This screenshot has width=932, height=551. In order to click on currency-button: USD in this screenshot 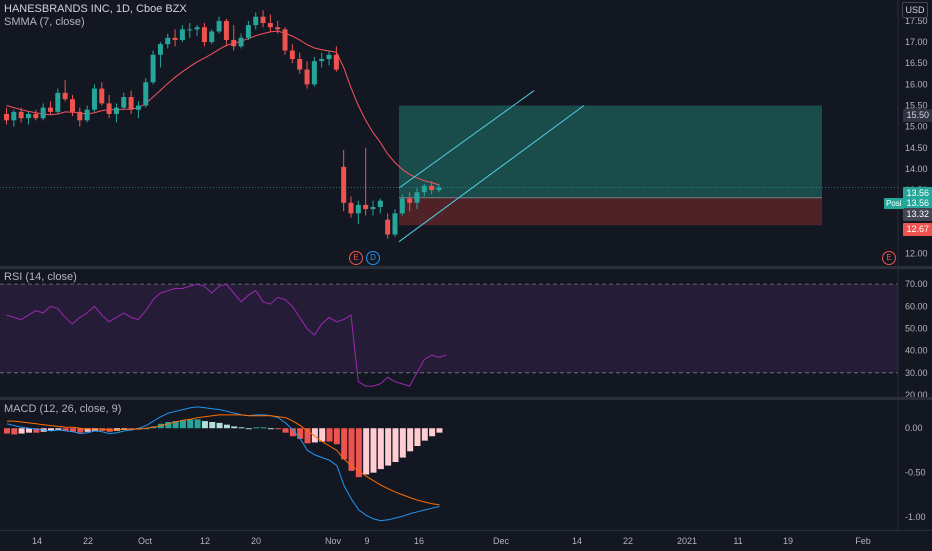, I will do `click(915, 10)`.